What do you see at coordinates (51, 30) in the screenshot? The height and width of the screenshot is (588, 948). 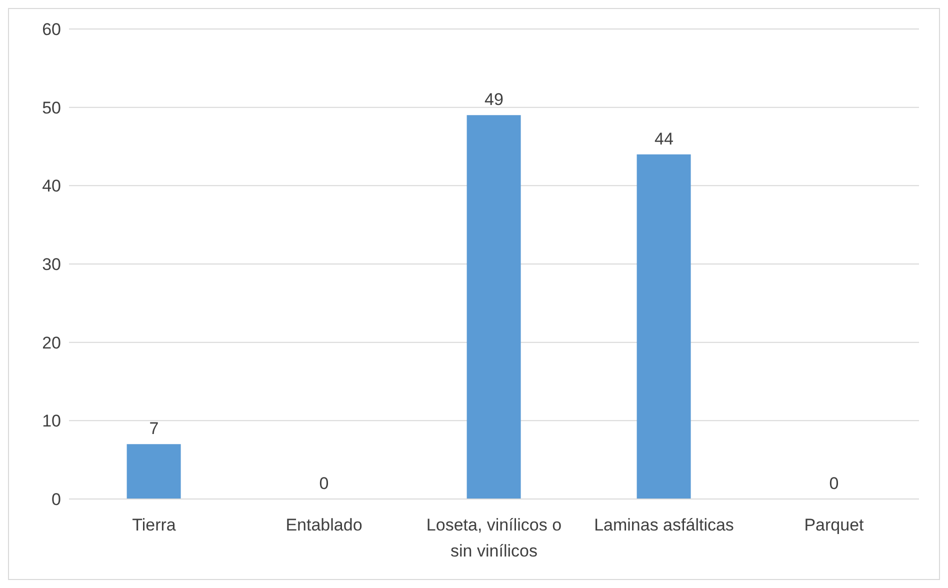 I see `y-tick-label: 60` at bounding box center [51, 30].